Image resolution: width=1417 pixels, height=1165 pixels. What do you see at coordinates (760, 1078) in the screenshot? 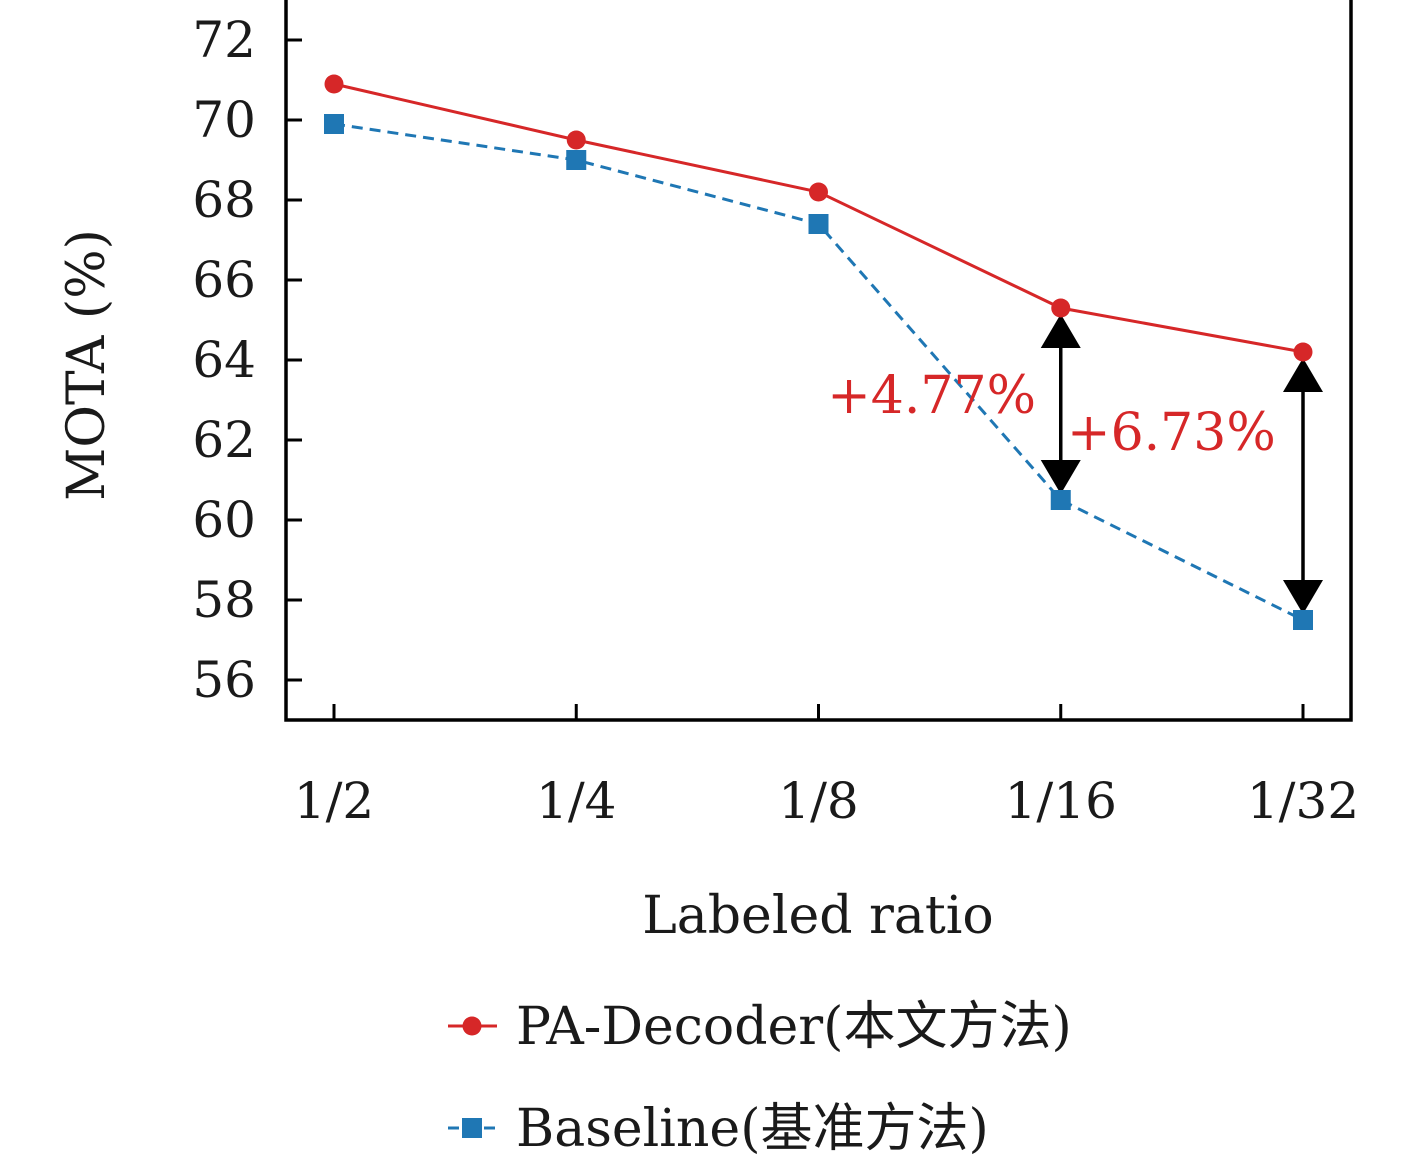
I see `legend: PA-Decoder(本文方法) Baseline(基准方法)` at bounding box center [760, 1078].